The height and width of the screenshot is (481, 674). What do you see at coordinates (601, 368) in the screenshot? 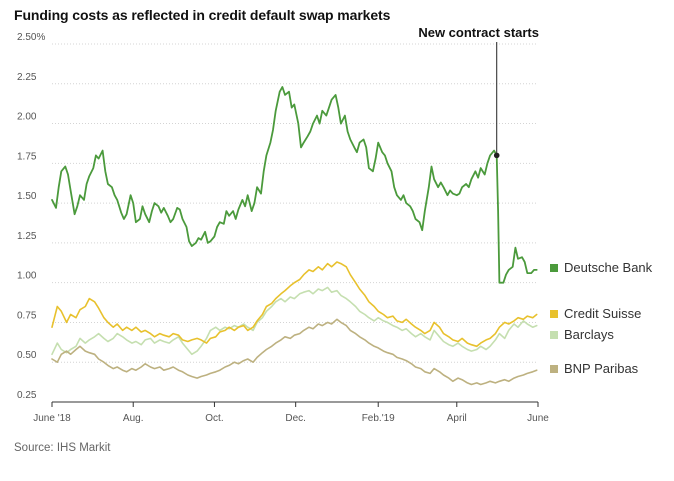
I see `legend-label-bnp-paribas: BNP Paribas` at bounding box center [601, 368].